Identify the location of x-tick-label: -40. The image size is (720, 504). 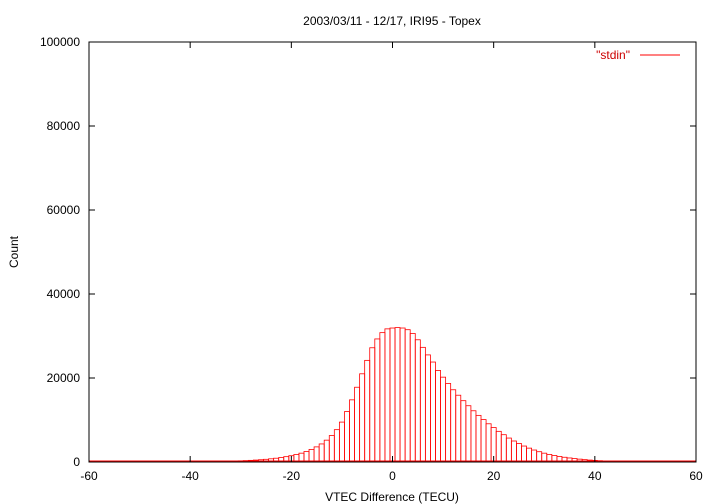
(190, 476).